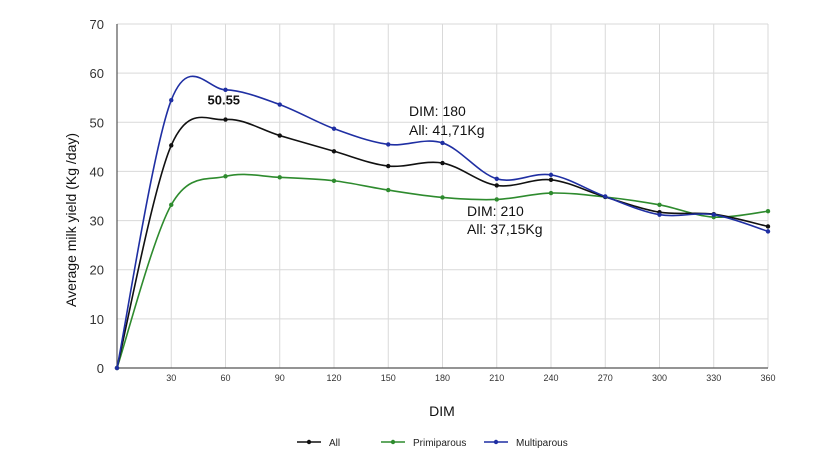 This screenshot has height=471, width=839. Describe the element at coordinates (496, 442) in the screenshot. I see `legend-marker-multiparous` at that location.